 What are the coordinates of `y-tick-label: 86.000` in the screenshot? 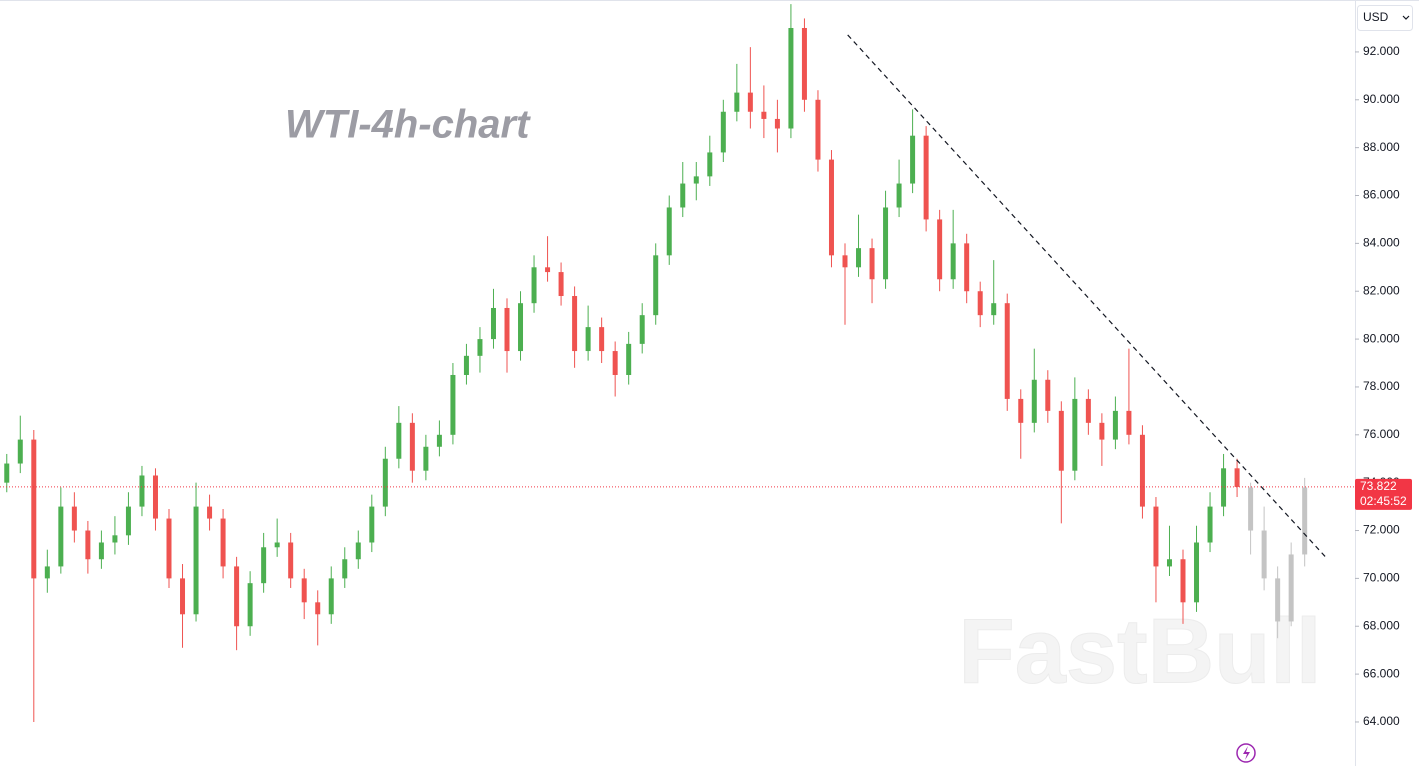 It's located at (1381, 195).